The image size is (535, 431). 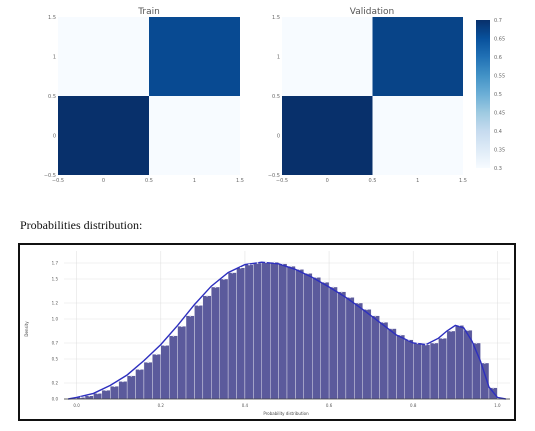 I want to click on y-tick-label: 0.2, so click(x=55, y=383).